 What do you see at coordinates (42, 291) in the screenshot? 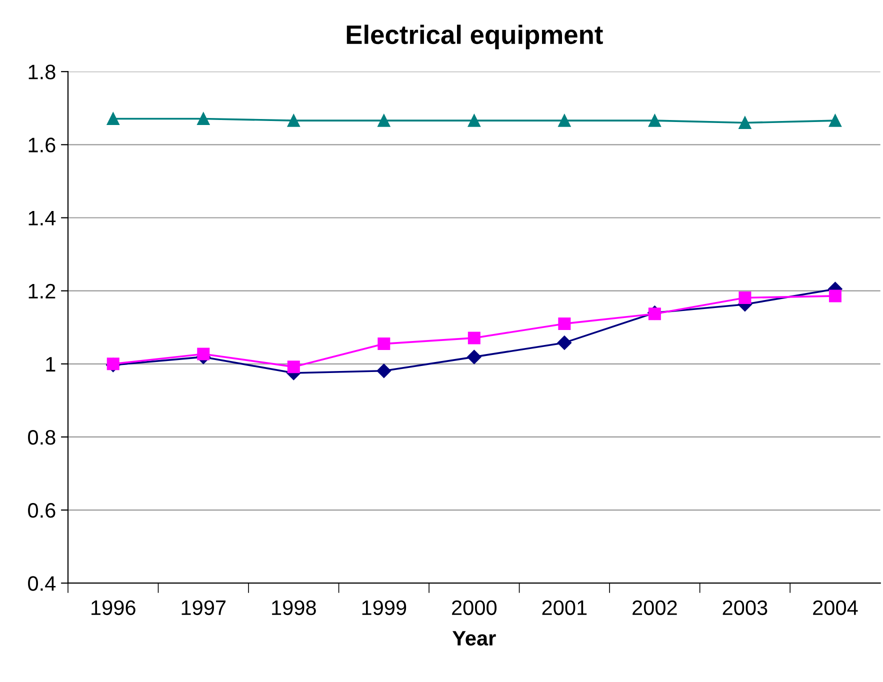
I see `y-tick-label: 1.2` at bounding box center [42, 291].